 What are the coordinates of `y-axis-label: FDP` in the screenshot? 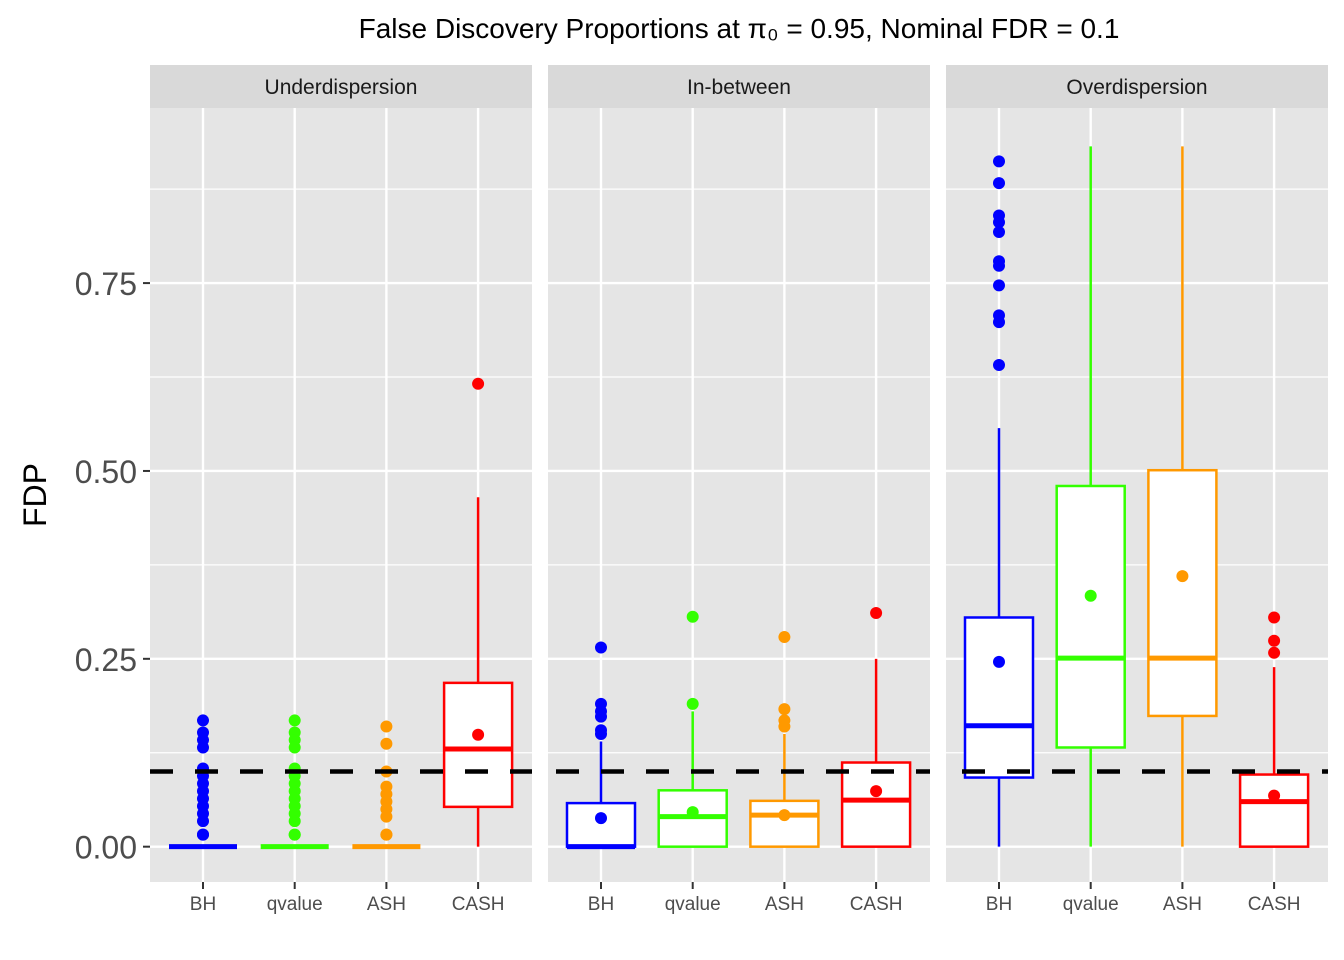 It's located at (35, 495).